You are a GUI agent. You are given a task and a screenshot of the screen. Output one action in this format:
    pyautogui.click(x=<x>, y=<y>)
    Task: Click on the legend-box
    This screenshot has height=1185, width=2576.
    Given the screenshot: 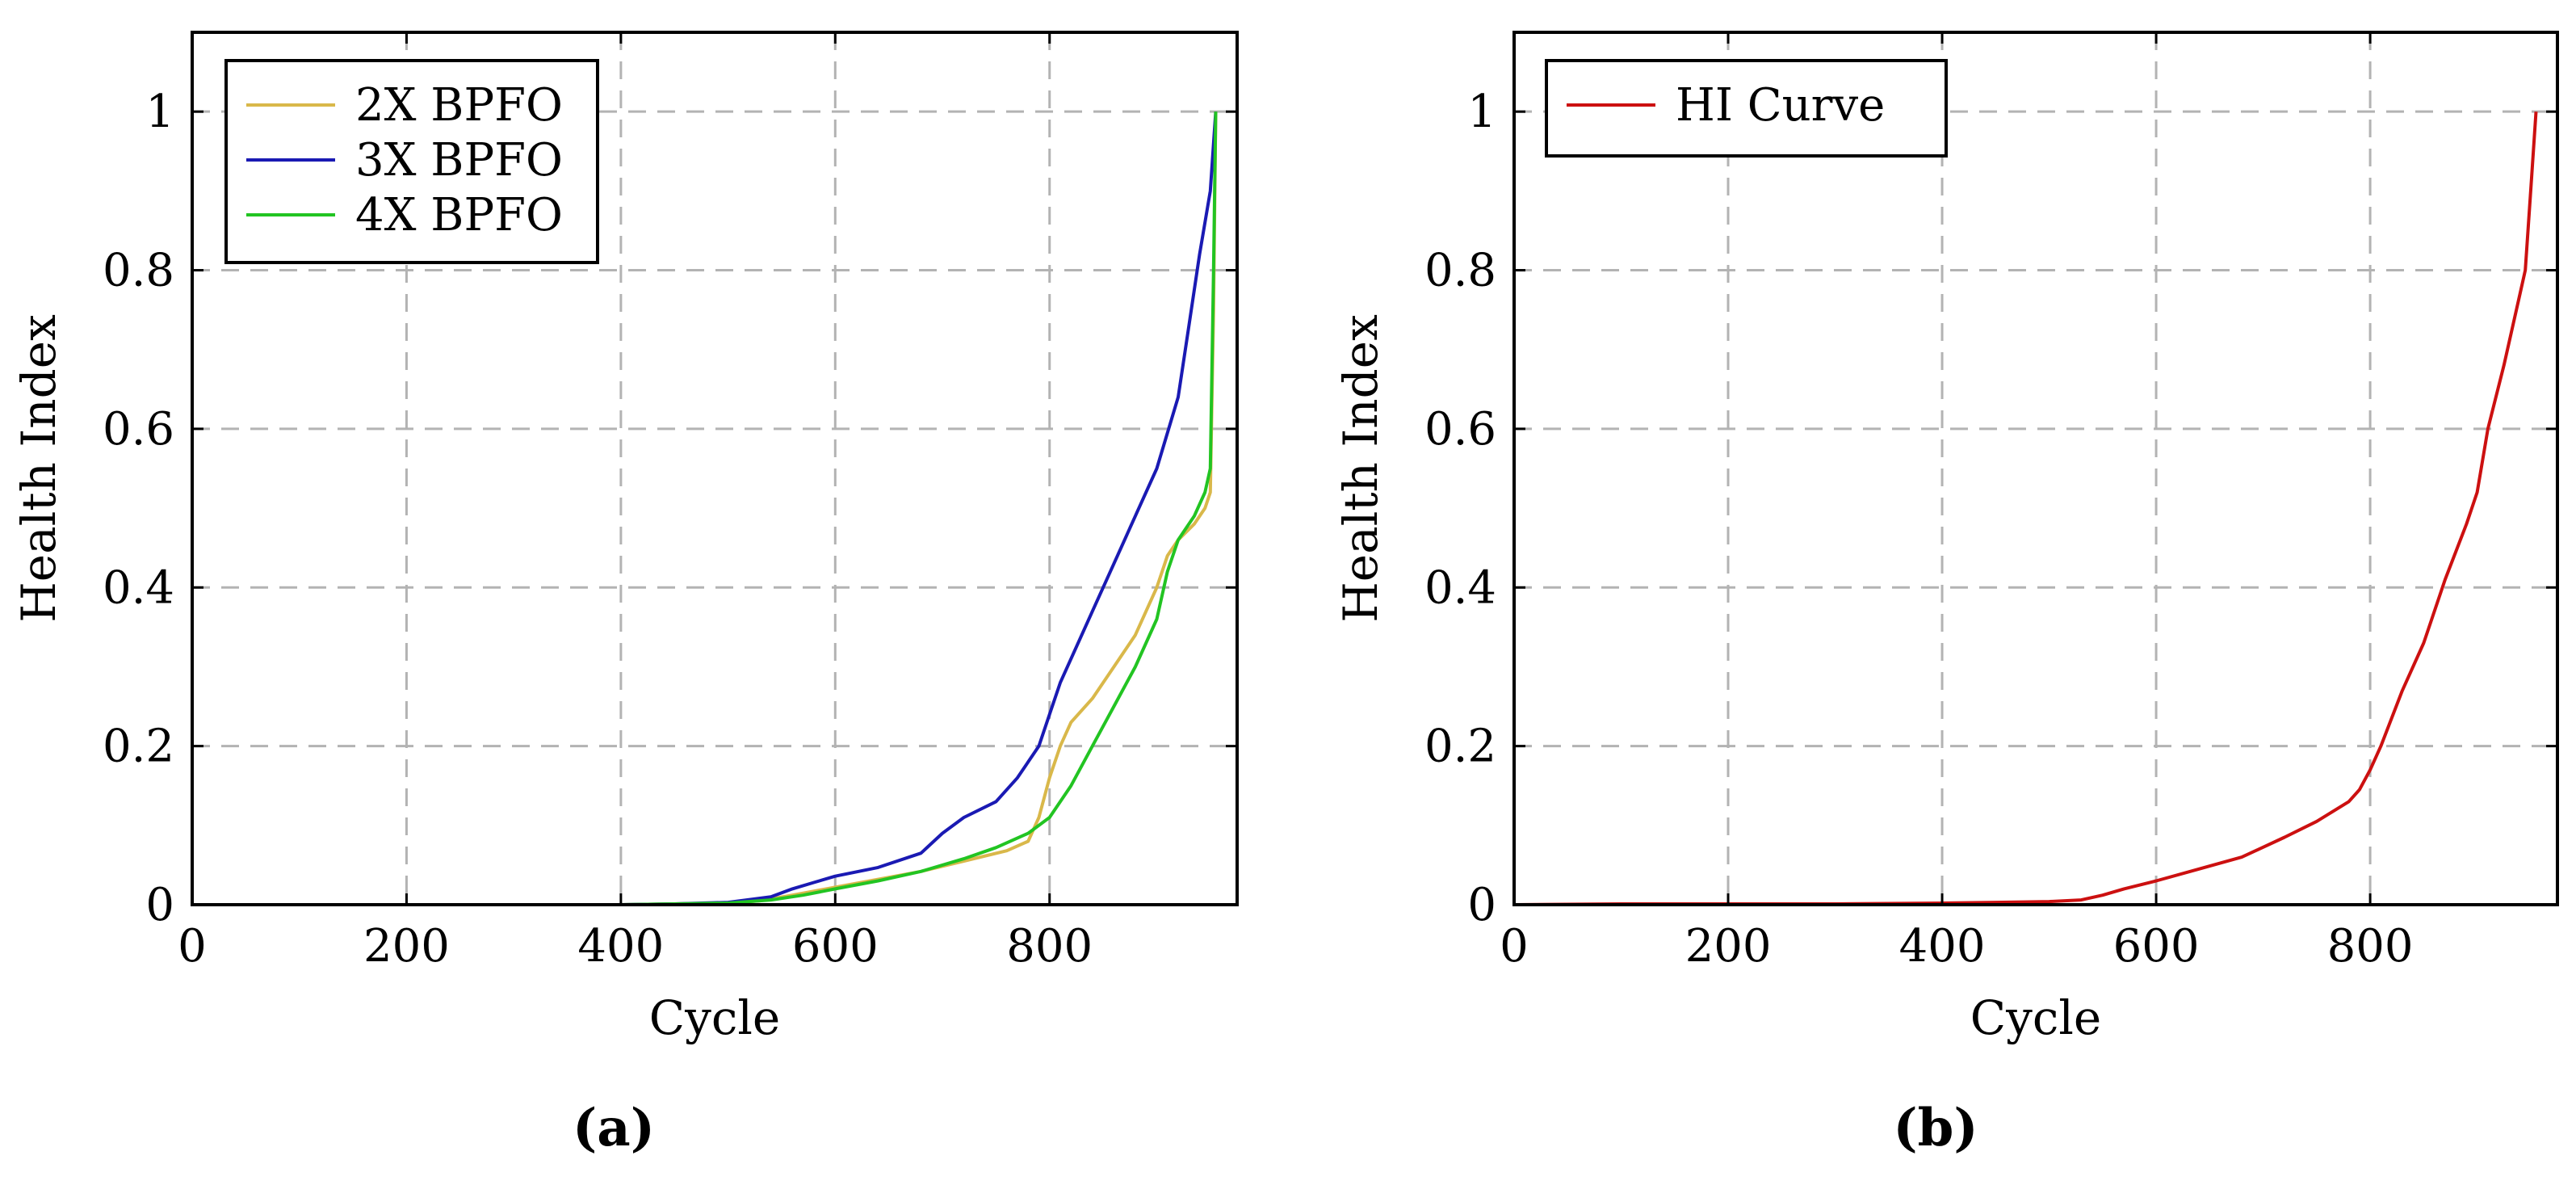 What is the action you would take?
    pyautogui.click(x=1746, y=108)
    